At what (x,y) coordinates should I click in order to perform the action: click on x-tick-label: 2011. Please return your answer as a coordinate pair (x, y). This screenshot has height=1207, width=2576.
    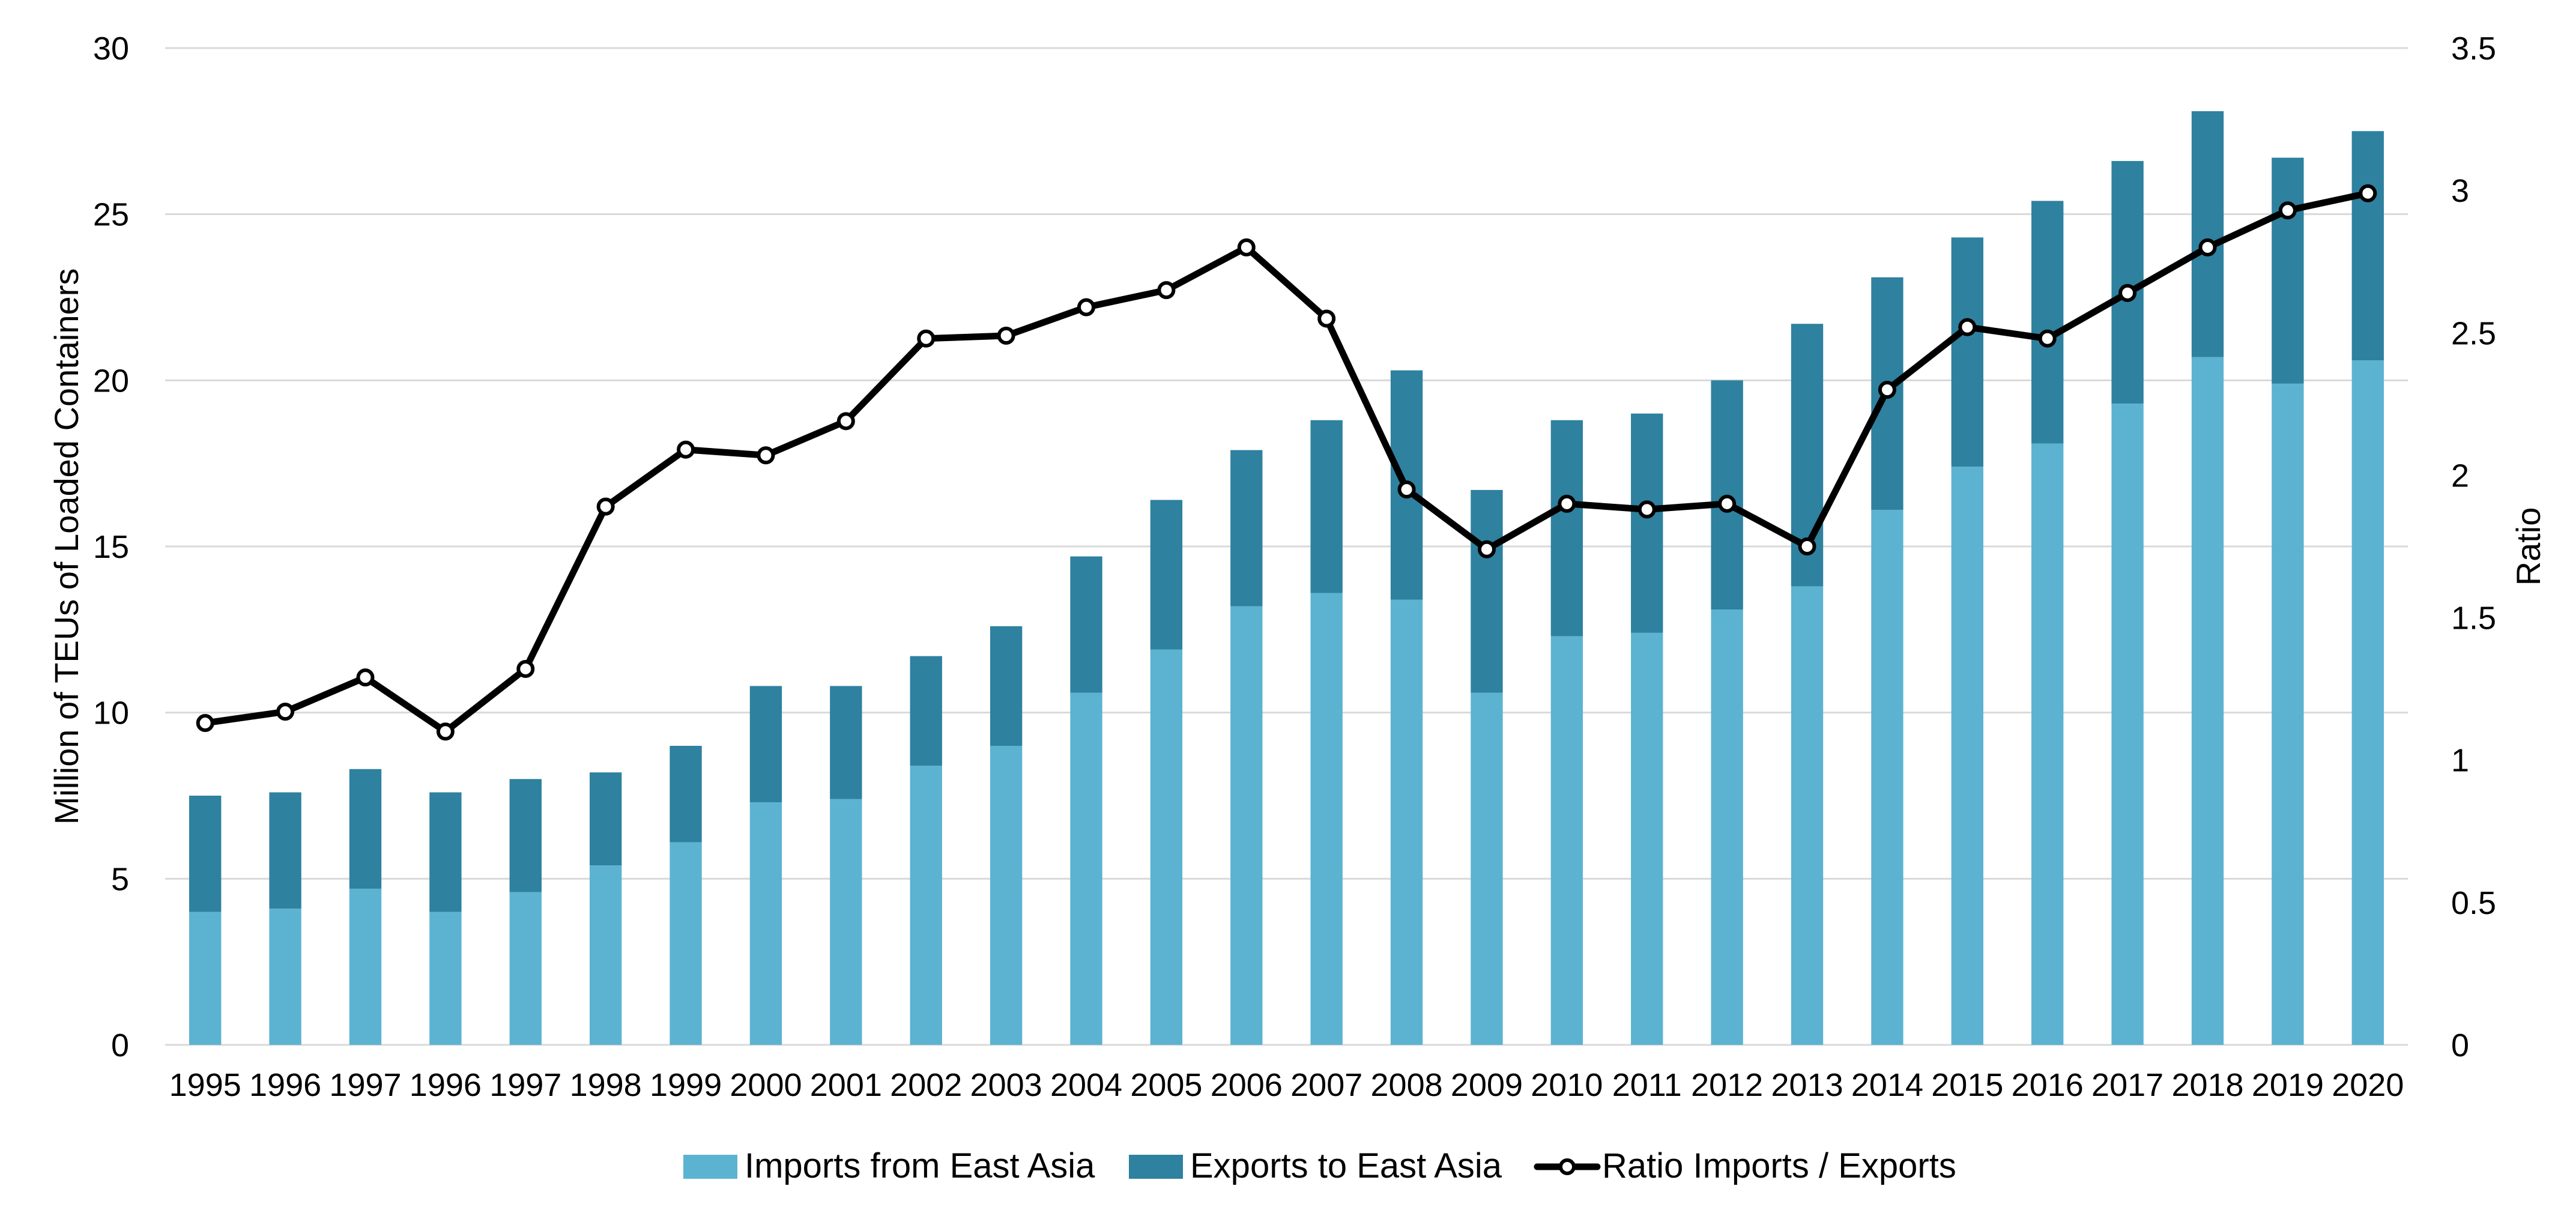
    Looking at the image, I should click on (1647, 1085).